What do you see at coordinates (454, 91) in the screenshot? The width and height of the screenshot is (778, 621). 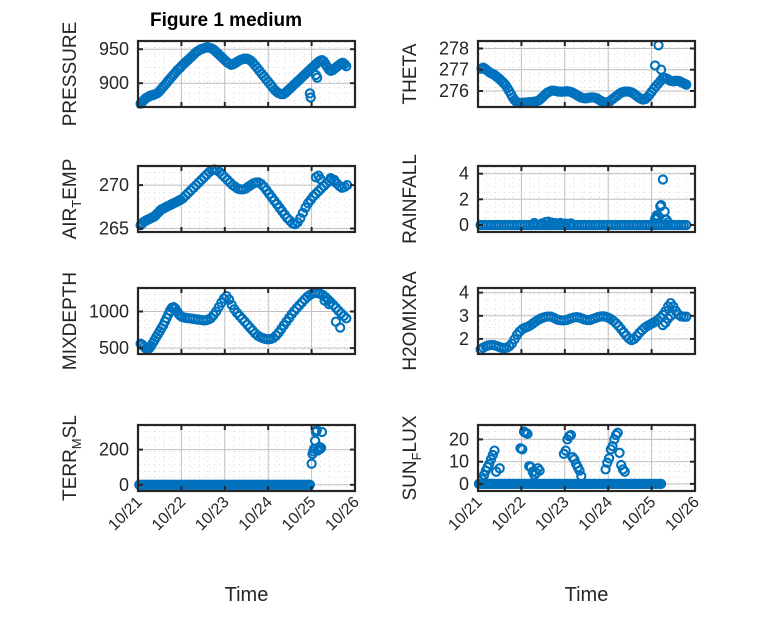 I see `svg-text: 276` at bounding box center [454, 91].